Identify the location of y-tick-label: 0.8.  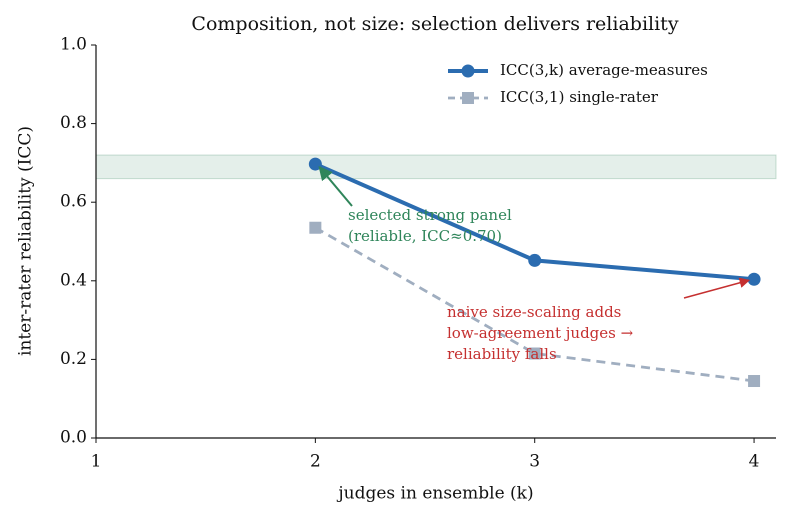
(73, 123).